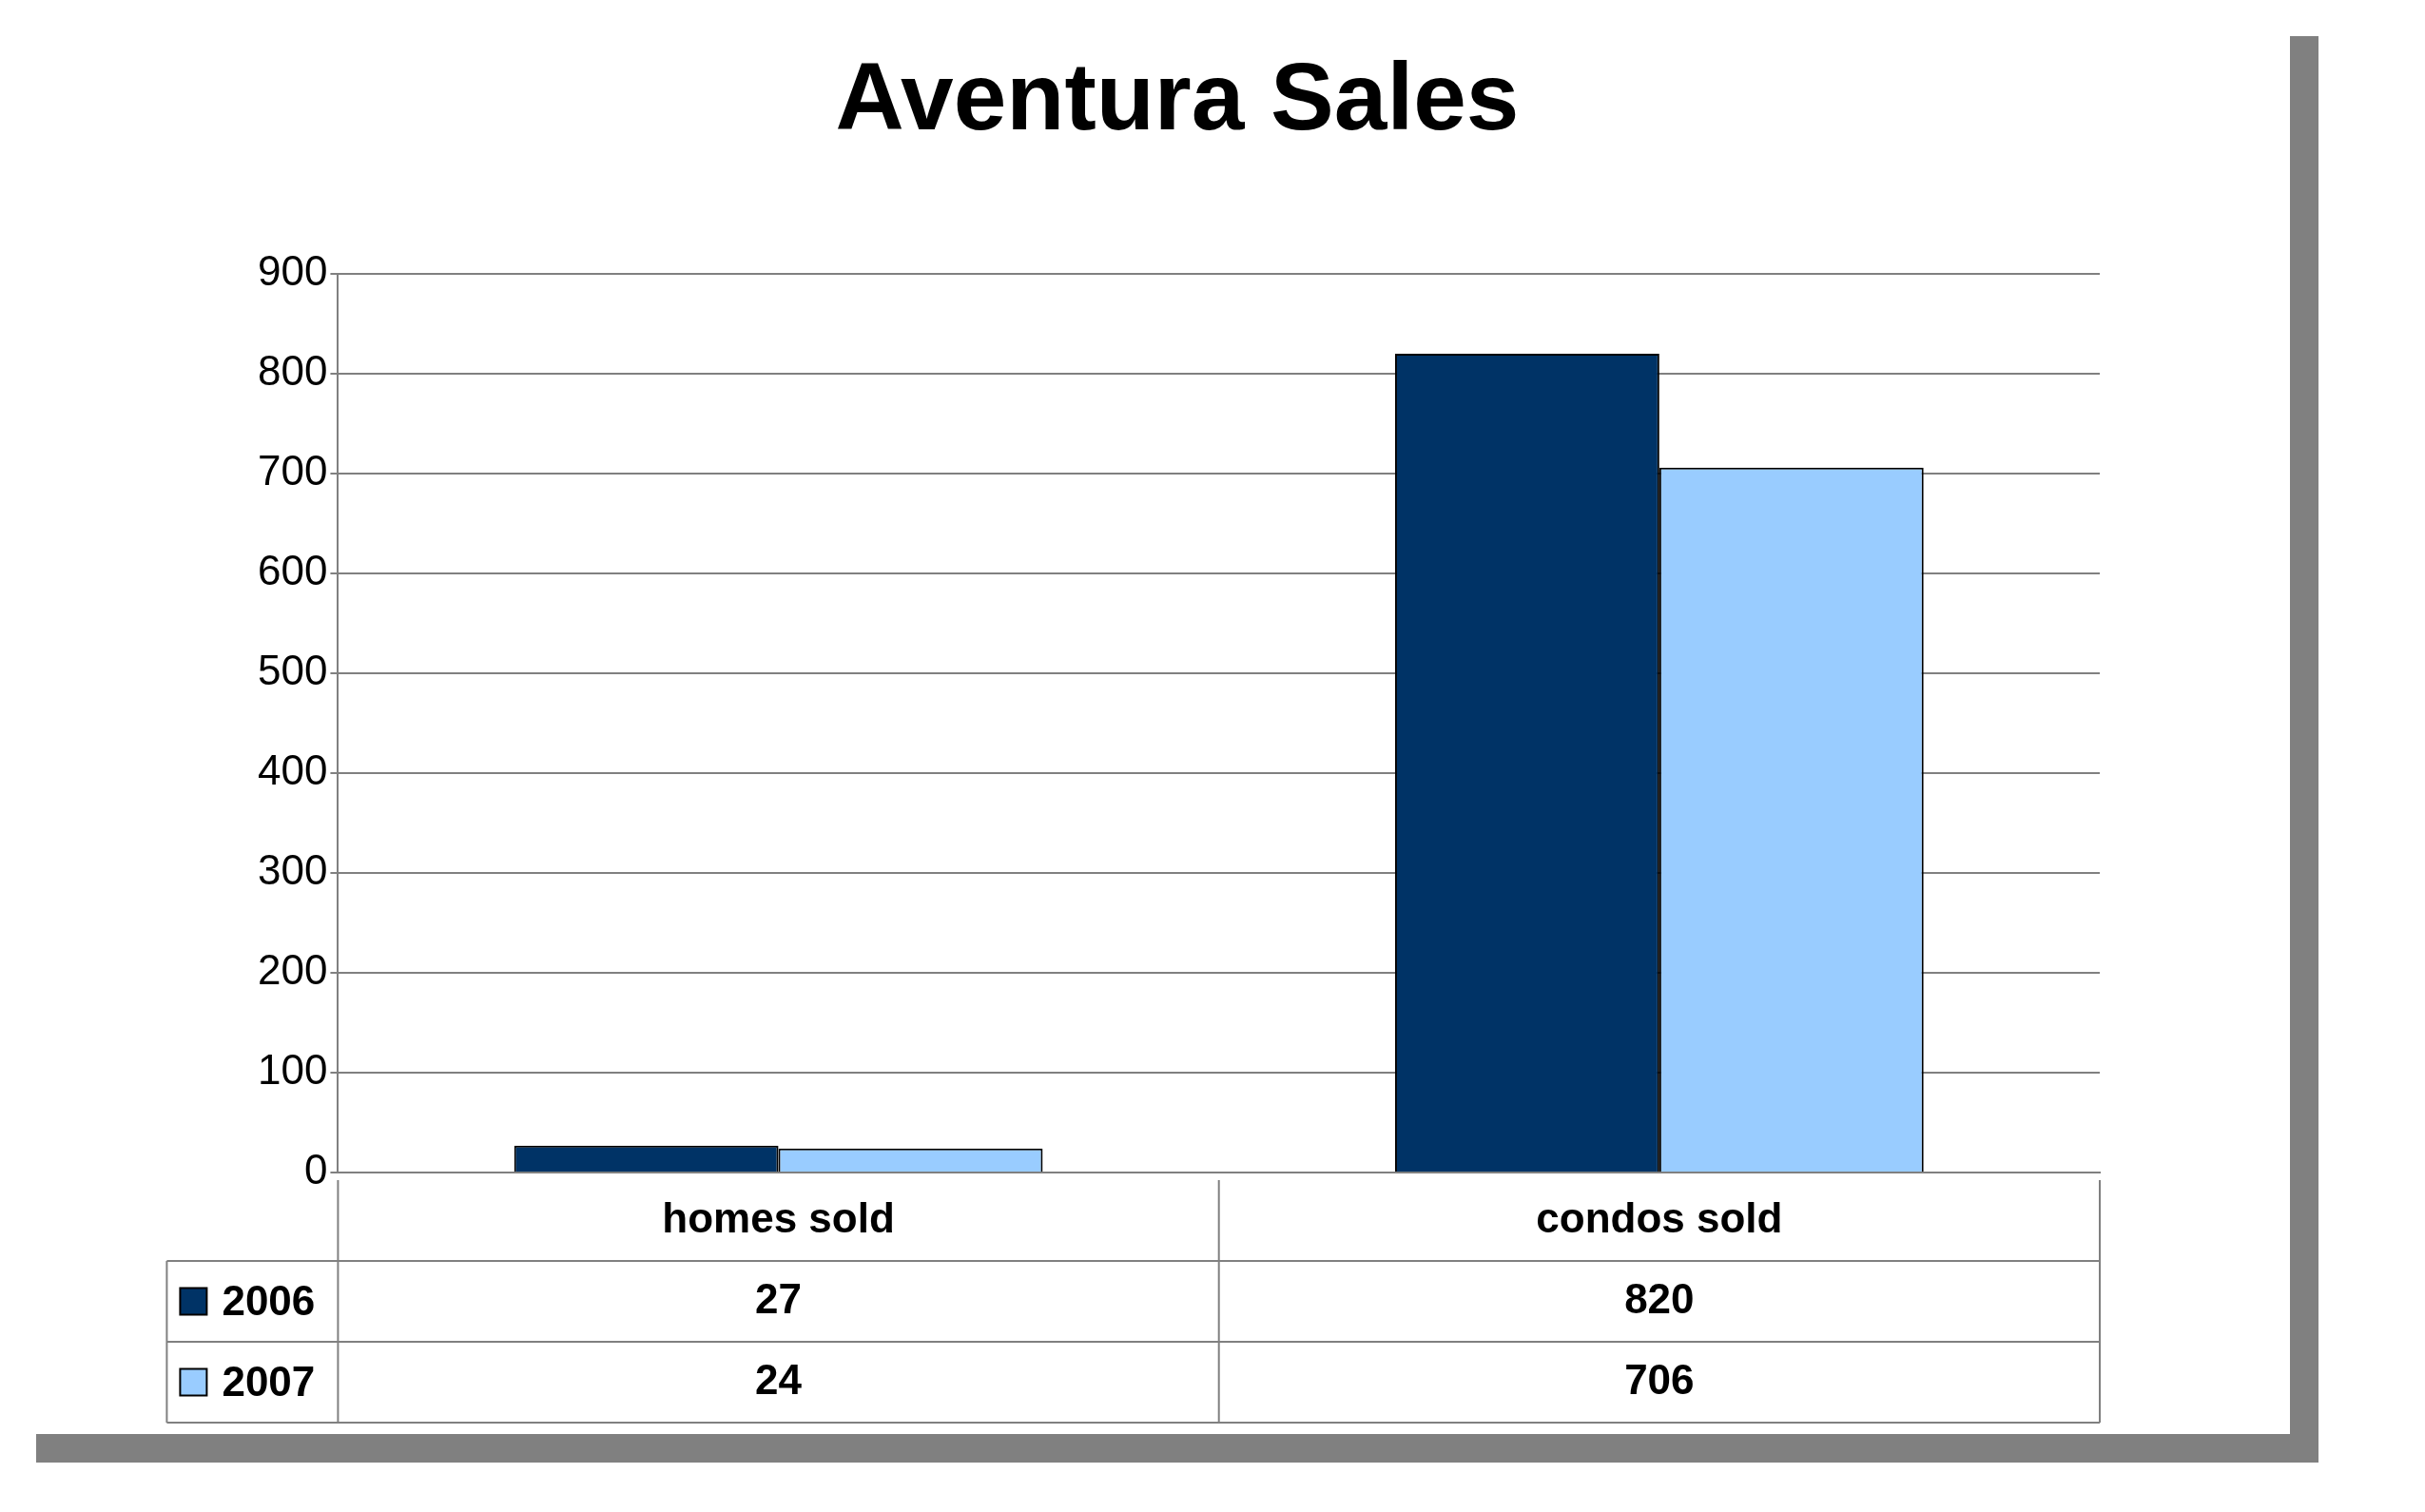 This screenshot has height=1512, width=2425. What do you see at coordinates (269, 1300) in the screenshot?
I see `legend-label: 2006` at bounding box center [269, 1300].